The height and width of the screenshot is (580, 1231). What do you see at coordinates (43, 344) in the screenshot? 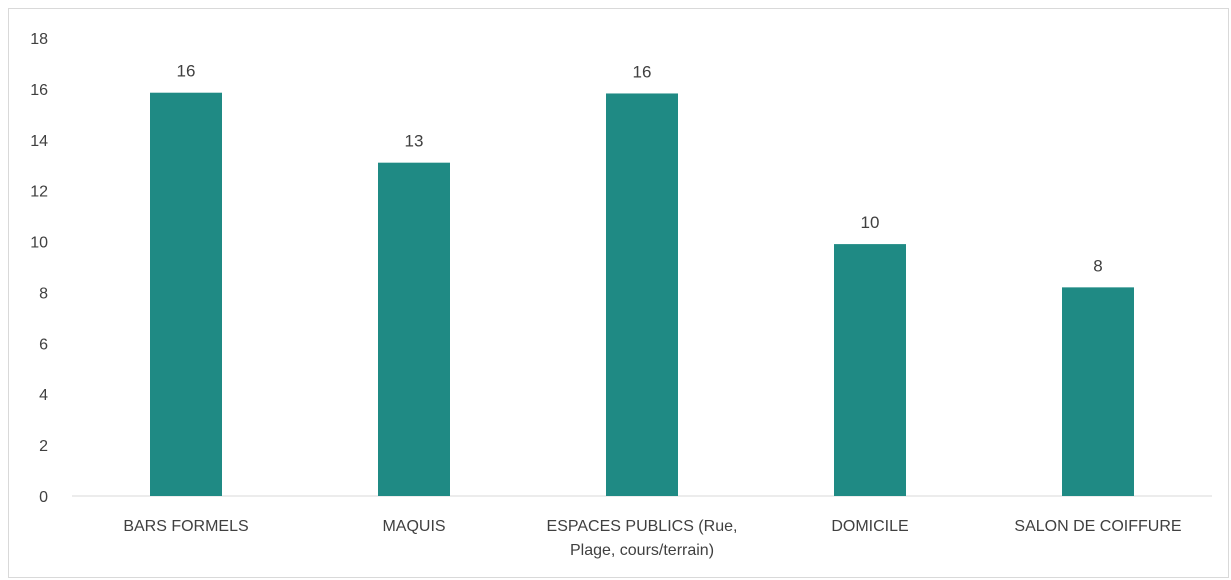
I see `y-tick-label: 6` at bounding box center [43, 344].